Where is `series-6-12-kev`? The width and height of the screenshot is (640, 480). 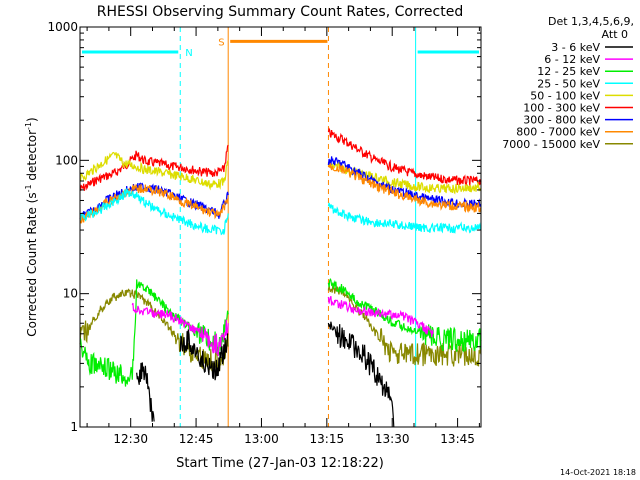
series-6-12-kev is located at coordinates (282, 326).